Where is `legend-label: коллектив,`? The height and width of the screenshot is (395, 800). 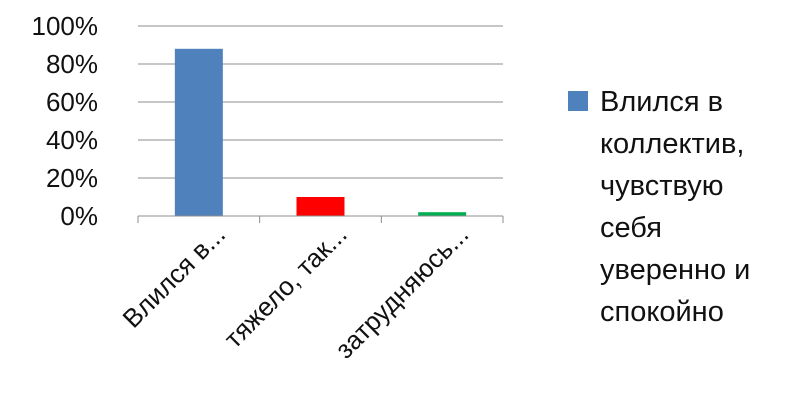
legend-label: коллектив, is located at coordinates (672, 144).